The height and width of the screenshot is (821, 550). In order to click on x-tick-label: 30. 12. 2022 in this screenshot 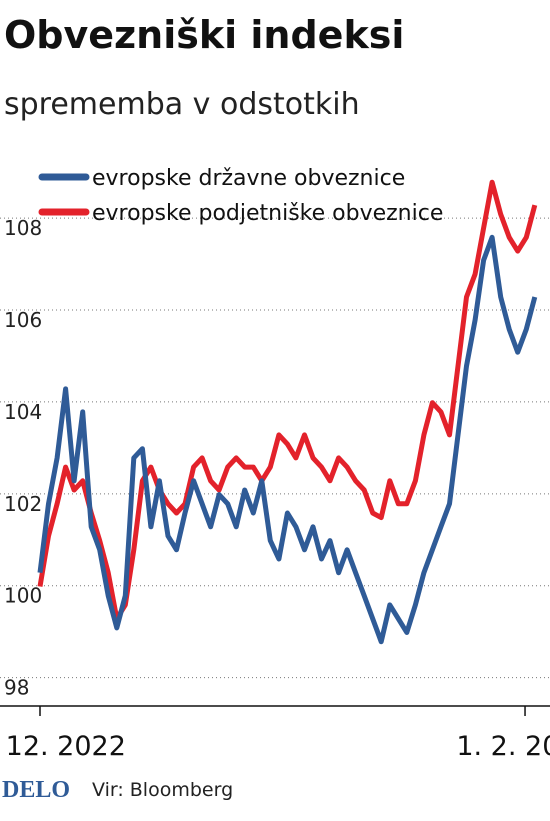, I will do `click(63, 746)`.